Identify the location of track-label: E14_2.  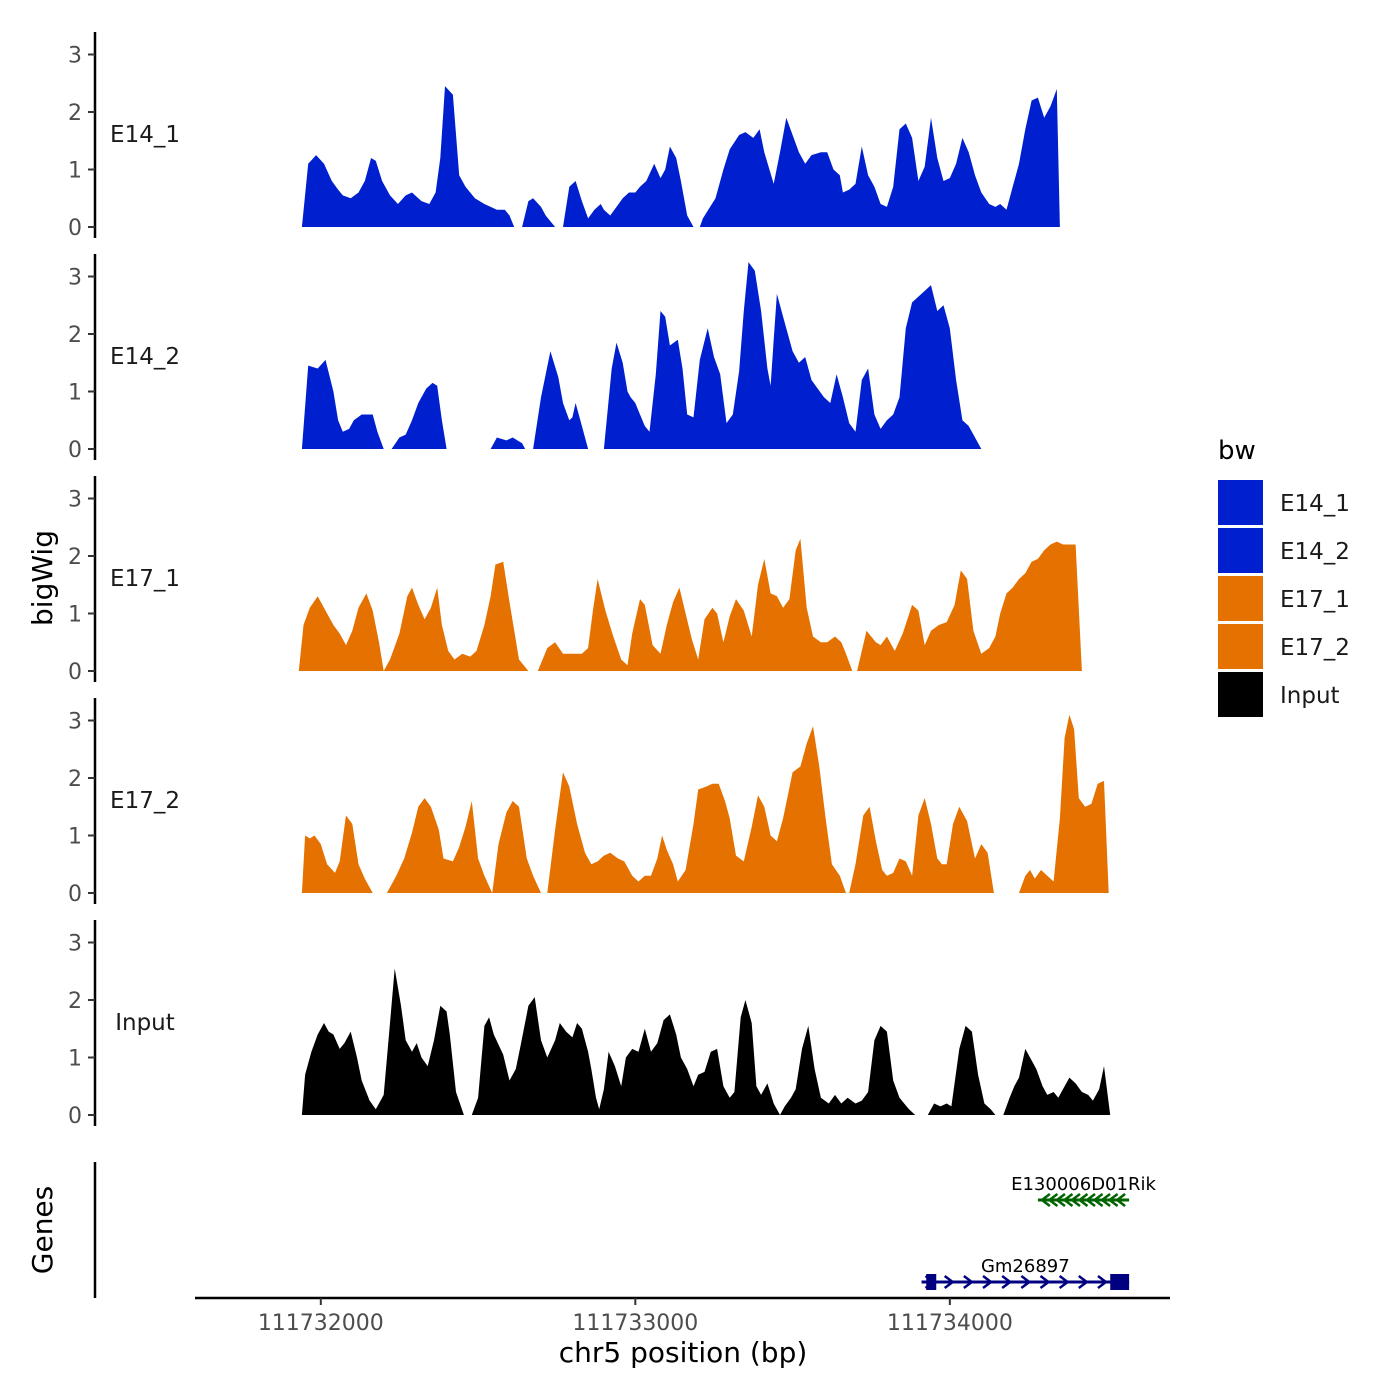
(145, 357).